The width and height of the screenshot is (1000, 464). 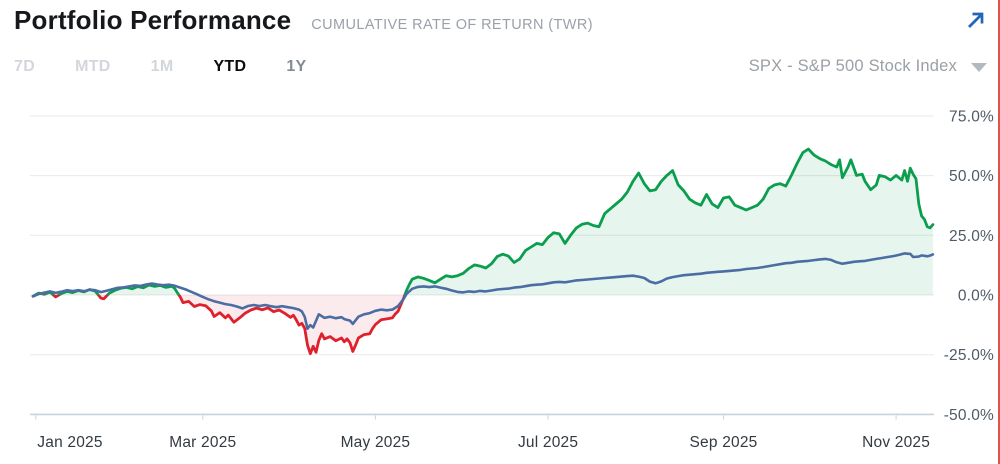 I want to click on y-axis-label: 75.0%, so click(x=971, y=116).